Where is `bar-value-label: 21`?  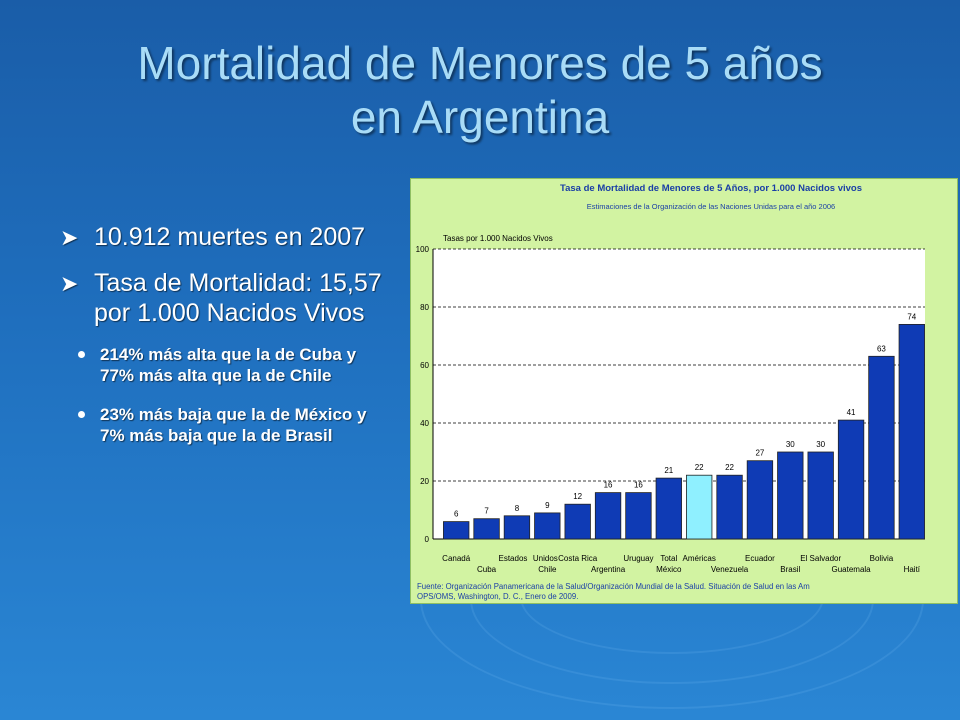
bar-value-label: 21 is located at coordinates (668, 470).